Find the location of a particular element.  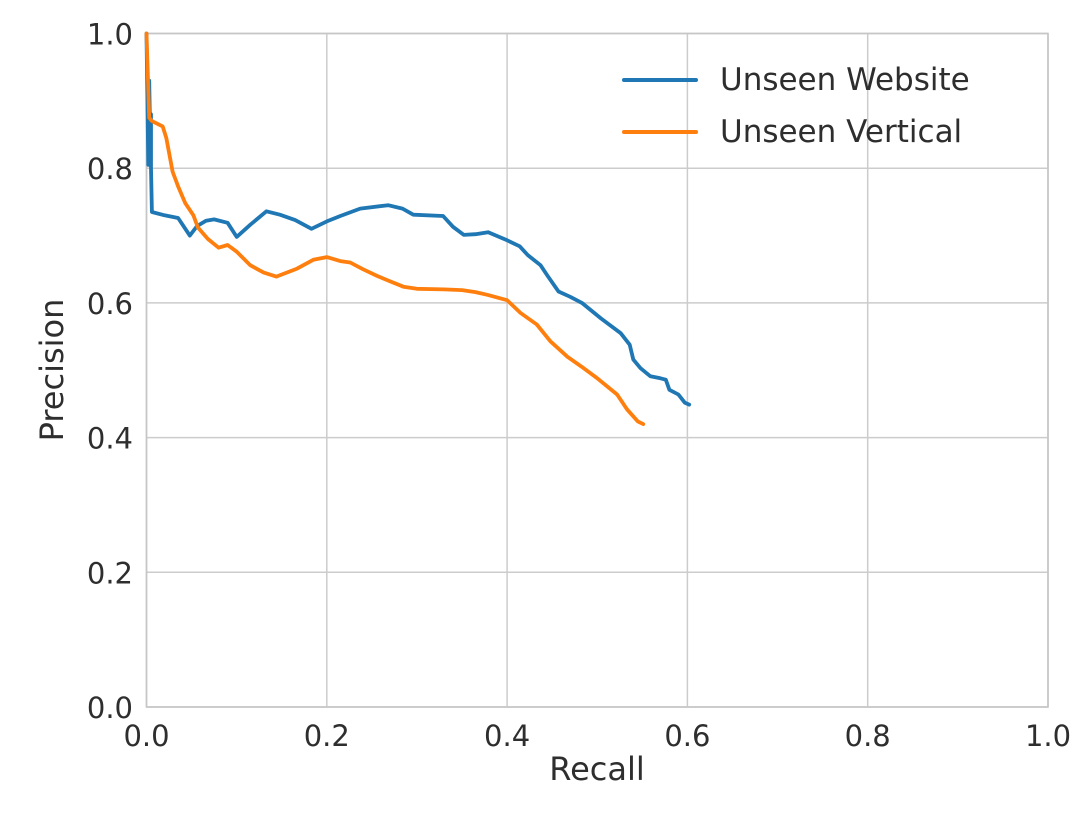

legend-entry-unseen-website: Unseen Website is located at coordinates (796, 80).